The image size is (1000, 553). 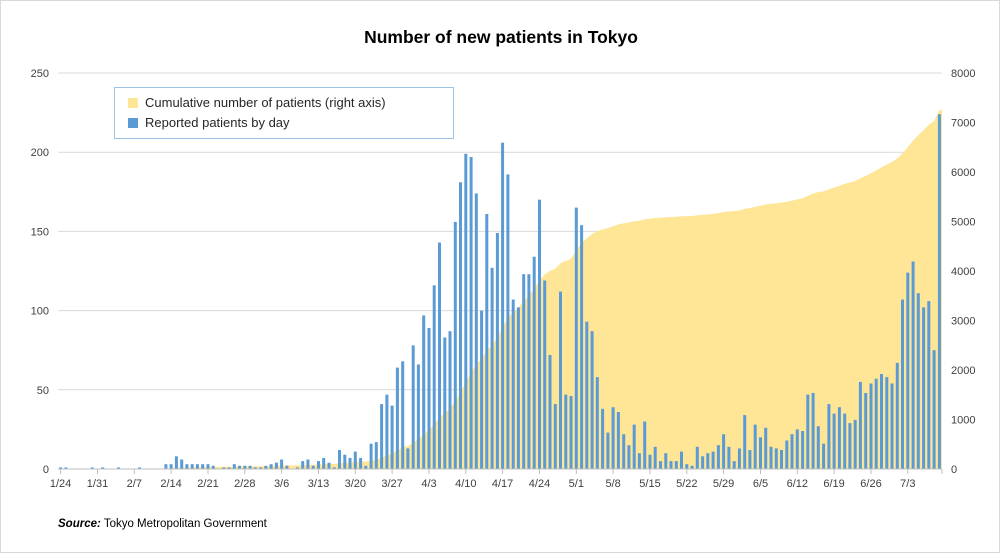 I want to click on x-tick-label: 4/17, so click(x=502, y=484).